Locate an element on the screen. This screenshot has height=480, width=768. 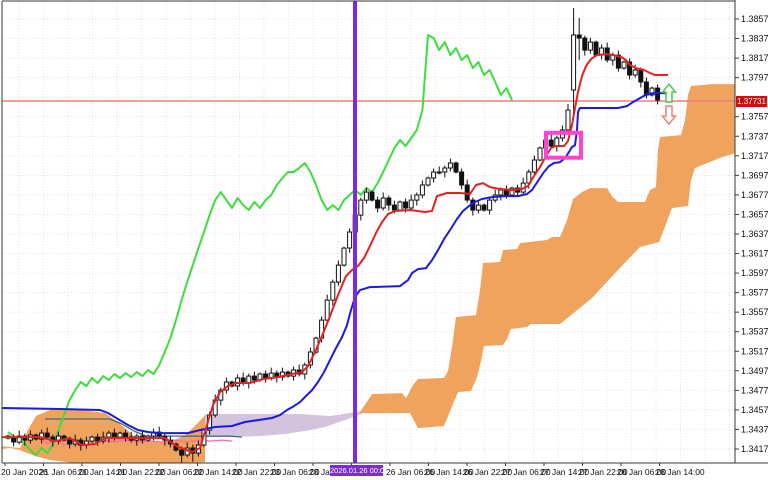
price-tick-label: 1.36970 is located at coordinates (754, 175).